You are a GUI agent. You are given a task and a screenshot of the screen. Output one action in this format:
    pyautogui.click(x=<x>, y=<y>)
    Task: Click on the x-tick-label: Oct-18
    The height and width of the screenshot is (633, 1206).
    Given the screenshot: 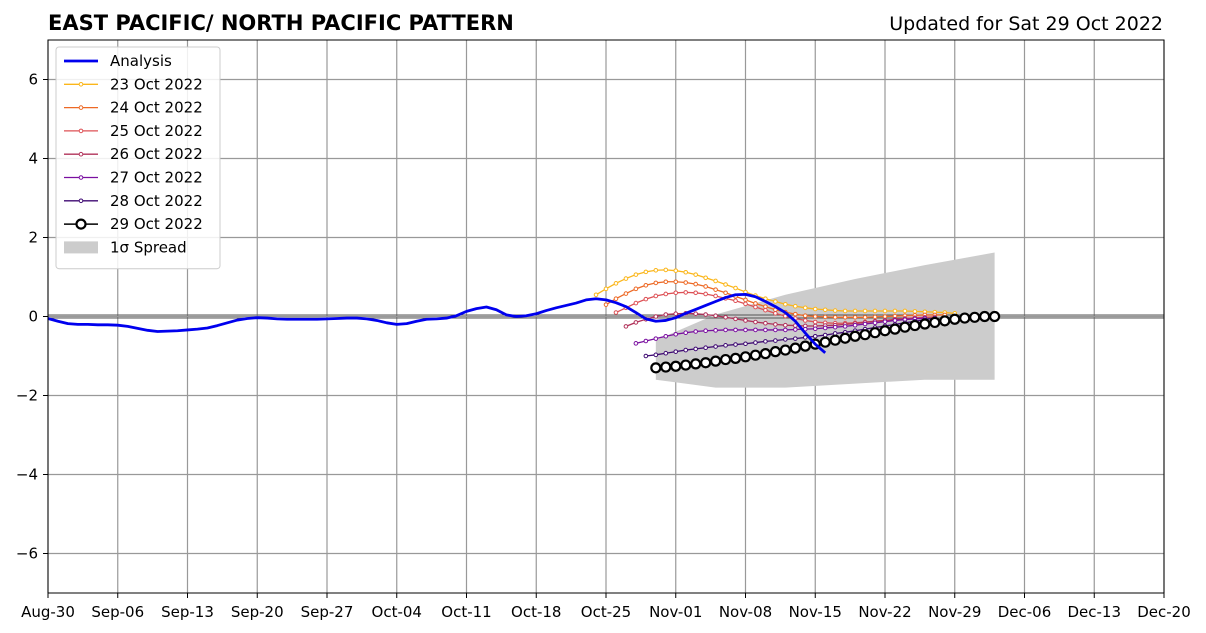 What is the action you would take?
    pyautogui.click(x=536, y=612)
    